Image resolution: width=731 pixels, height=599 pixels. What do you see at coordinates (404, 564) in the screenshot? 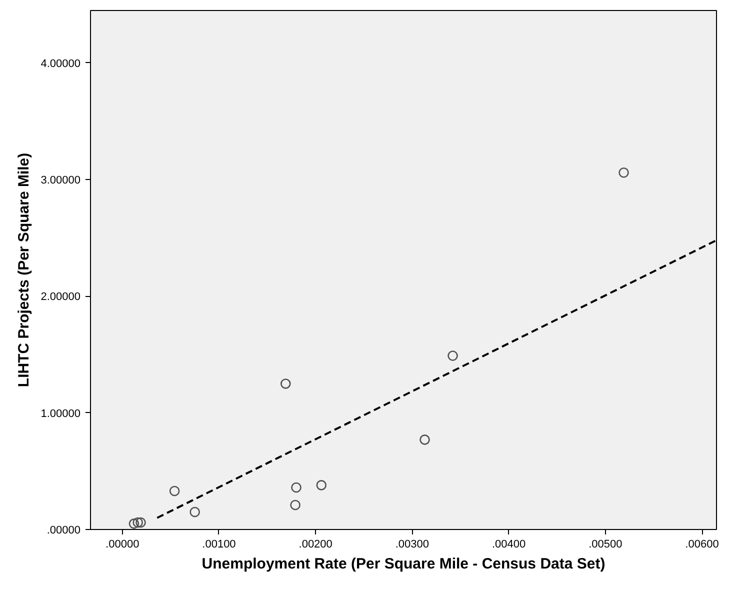
I see `x-axis-title: Unemployment Rate (Per Square Mile - Census Data Set)` at bounding box center [404, 564].